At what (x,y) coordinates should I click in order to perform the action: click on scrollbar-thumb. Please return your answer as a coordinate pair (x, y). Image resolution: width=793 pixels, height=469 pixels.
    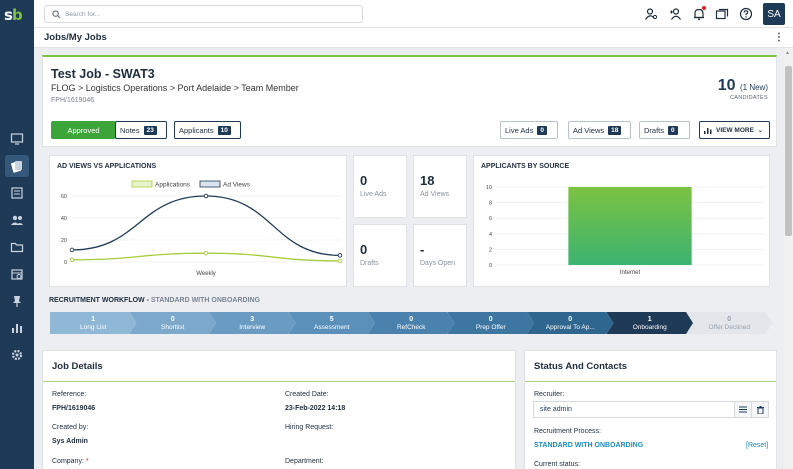
    Looking at the image, I should click on (788, 151).